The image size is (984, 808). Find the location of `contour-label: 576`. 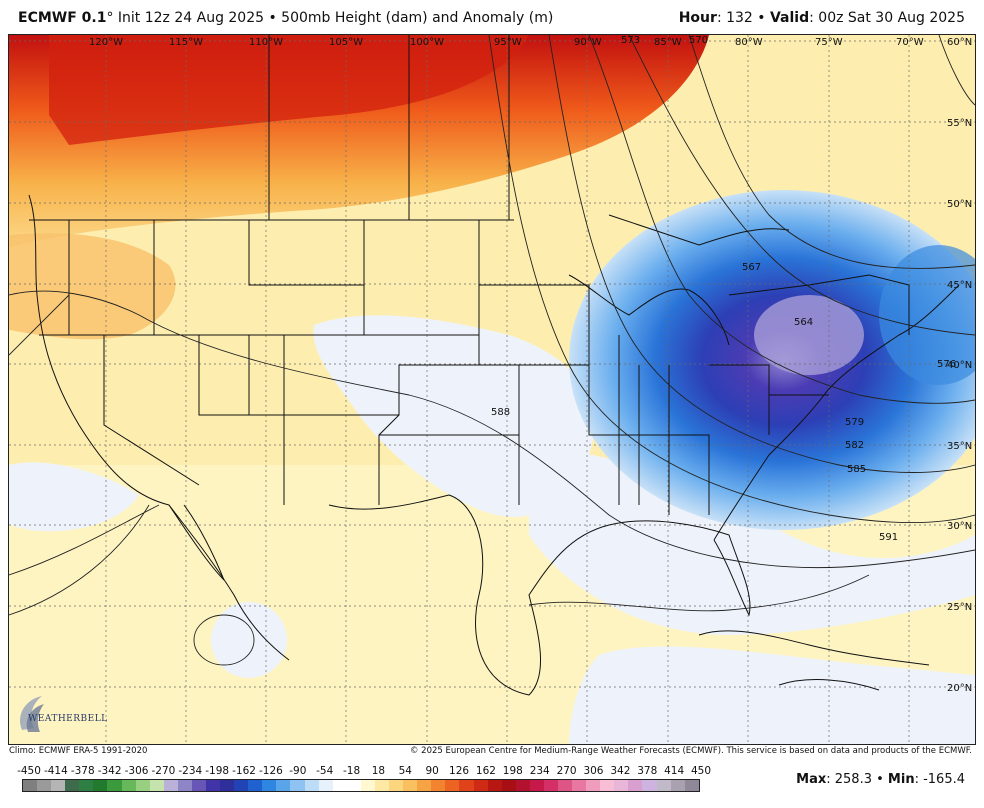

contour-label: 576 is located at coordinates (946, 364).